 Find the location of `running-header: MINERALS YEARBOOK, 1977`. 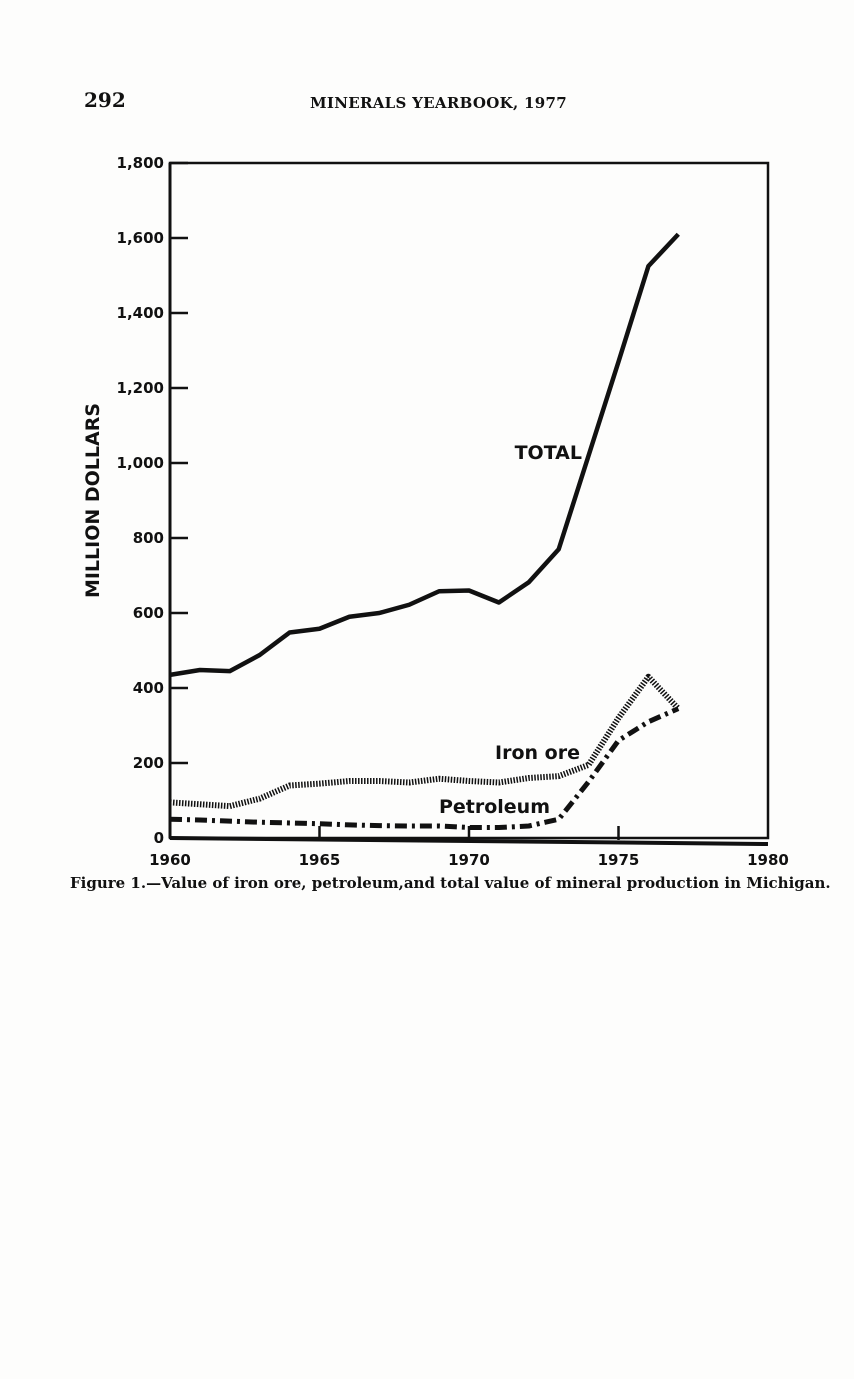

running-header: MINERALS YEARBOOK, 1977 is located at coordinates (438, 103).